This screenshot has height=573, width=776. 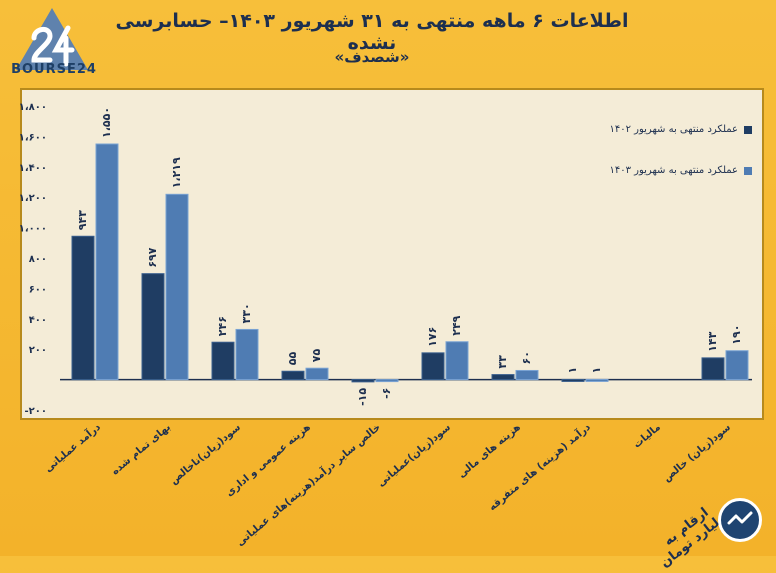 I want to click on symbol-title: «شصدف», so click(x=372, y=57).